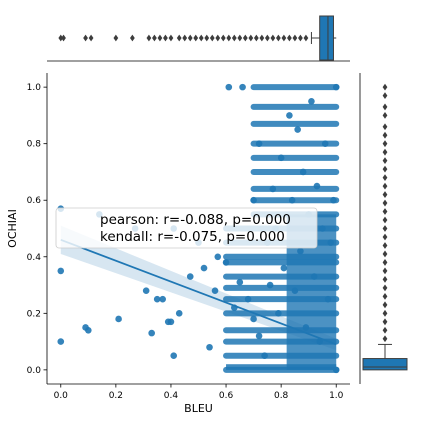  I want to click on x-tick-label: 0.6, so click(226, 396).